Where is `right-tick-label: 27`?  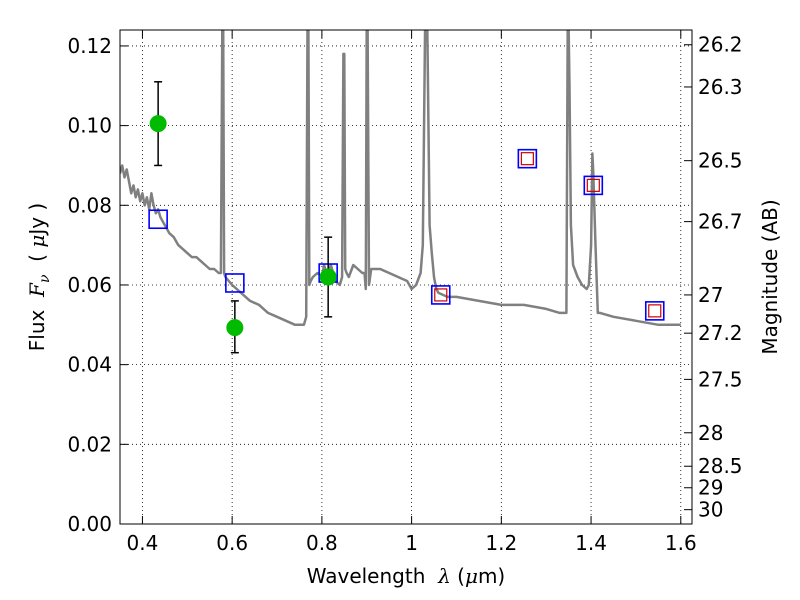
right-tick-label: 27 is located at coordinates (710, 295).